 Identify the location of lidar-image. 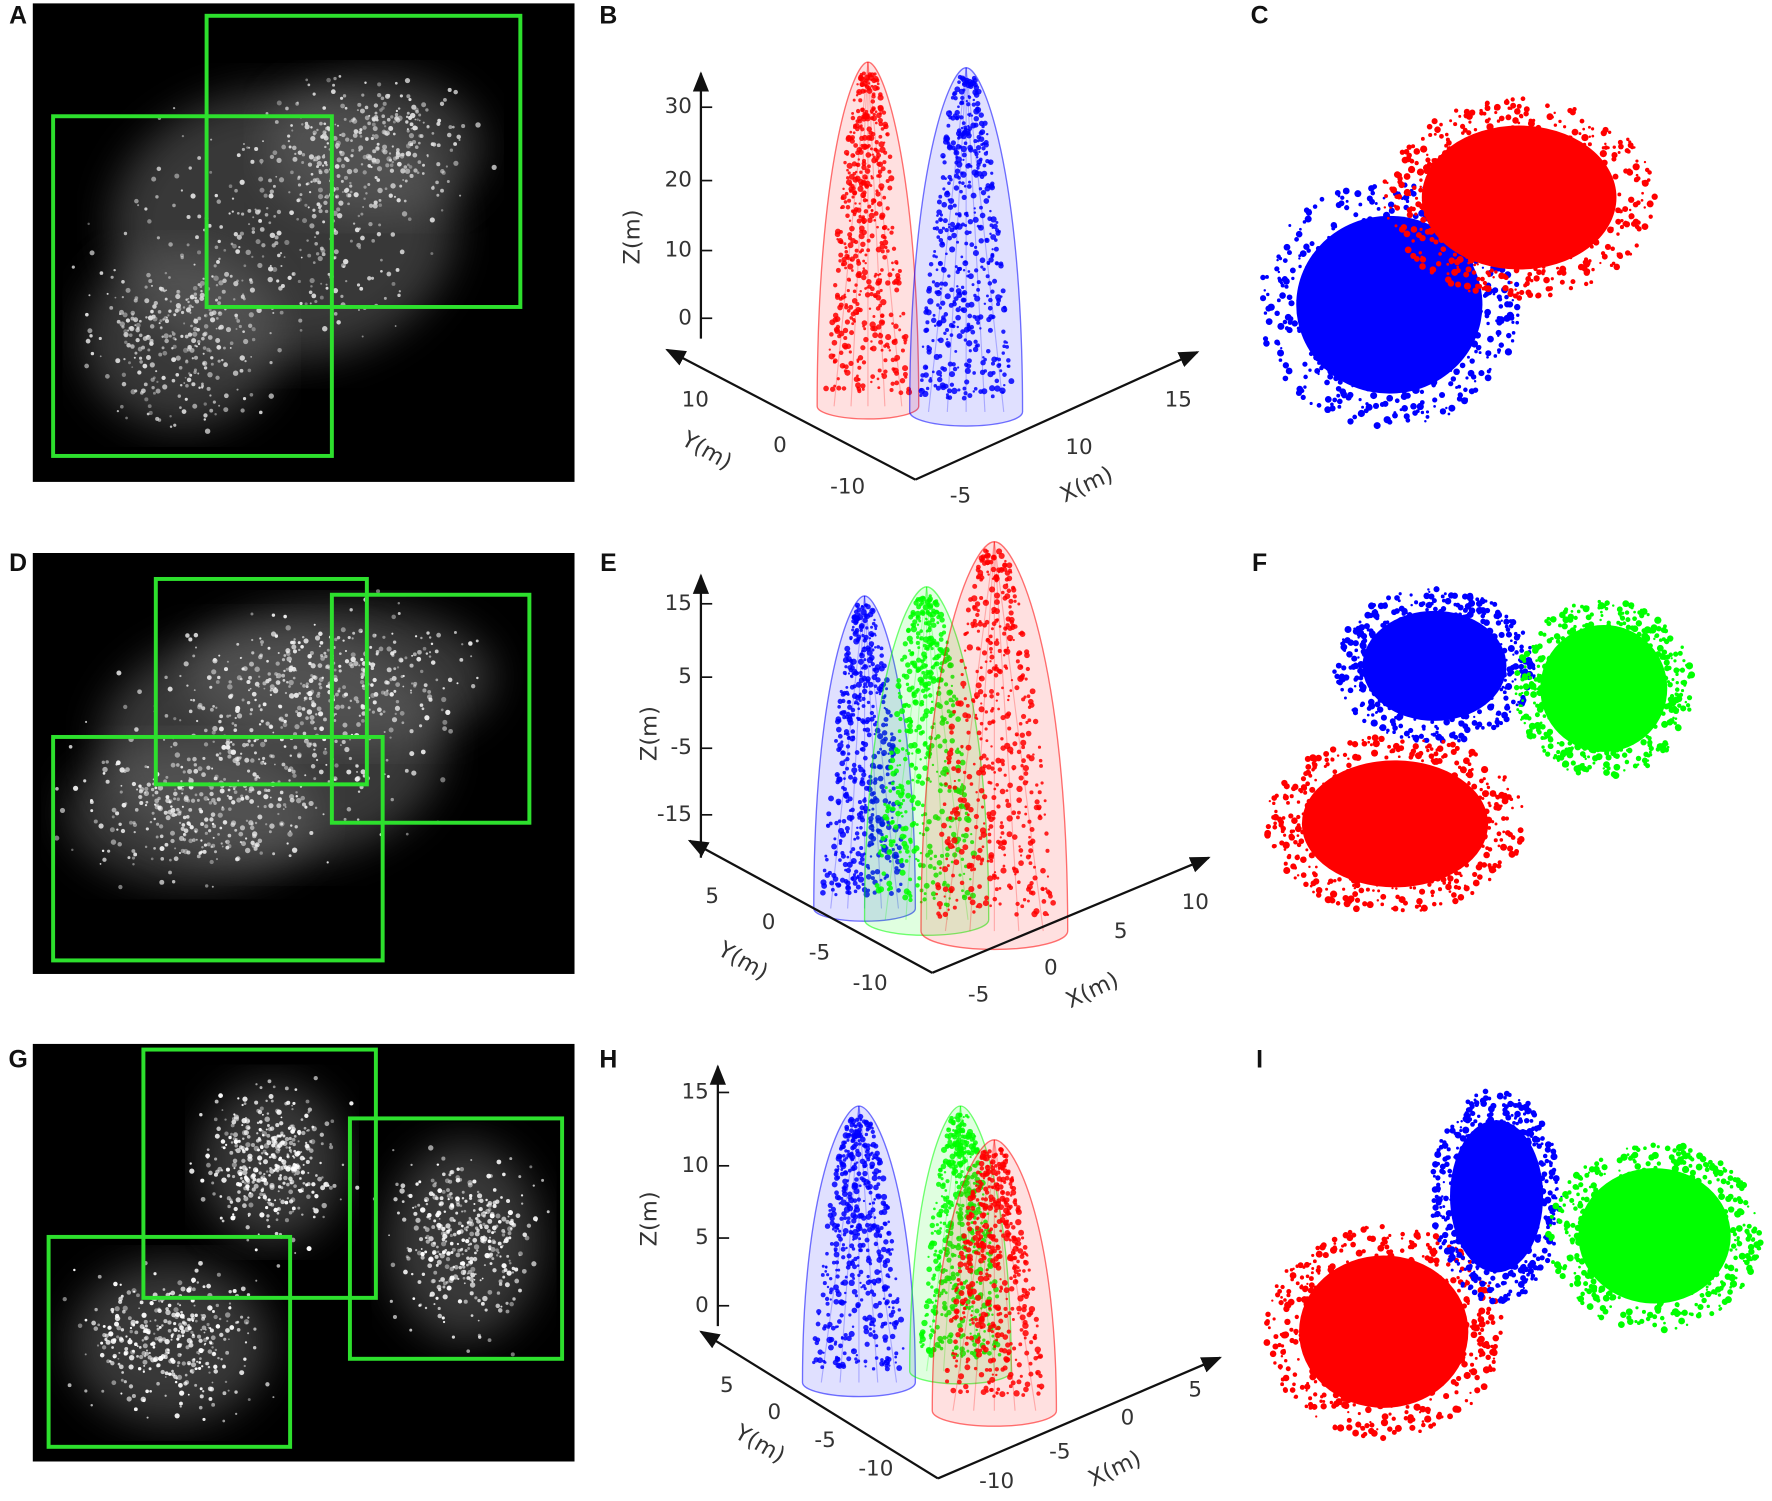
(303, 763).